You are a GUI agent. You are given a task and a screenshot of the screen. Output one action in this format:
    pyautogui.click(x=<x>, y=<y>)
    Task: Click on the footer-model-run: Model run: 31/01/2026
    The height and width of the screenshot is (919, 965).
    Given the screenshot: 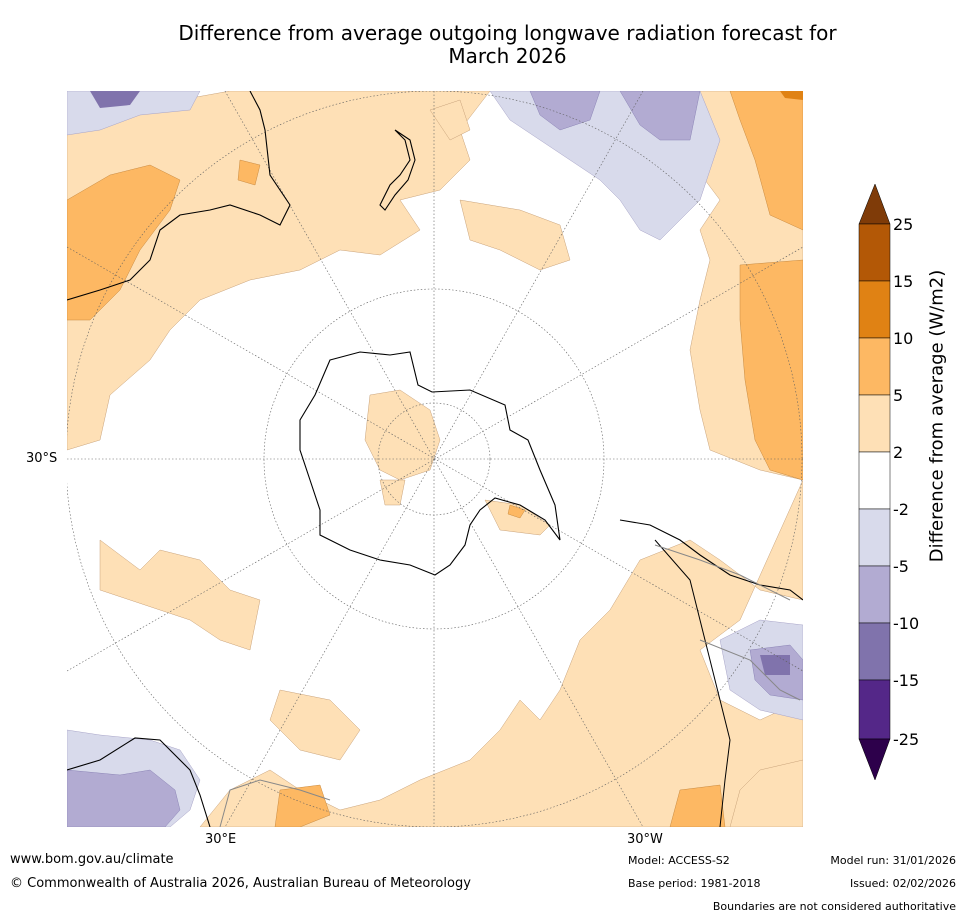 What is the action you would take?
    pyautogui.click(x=893, y=860)
    